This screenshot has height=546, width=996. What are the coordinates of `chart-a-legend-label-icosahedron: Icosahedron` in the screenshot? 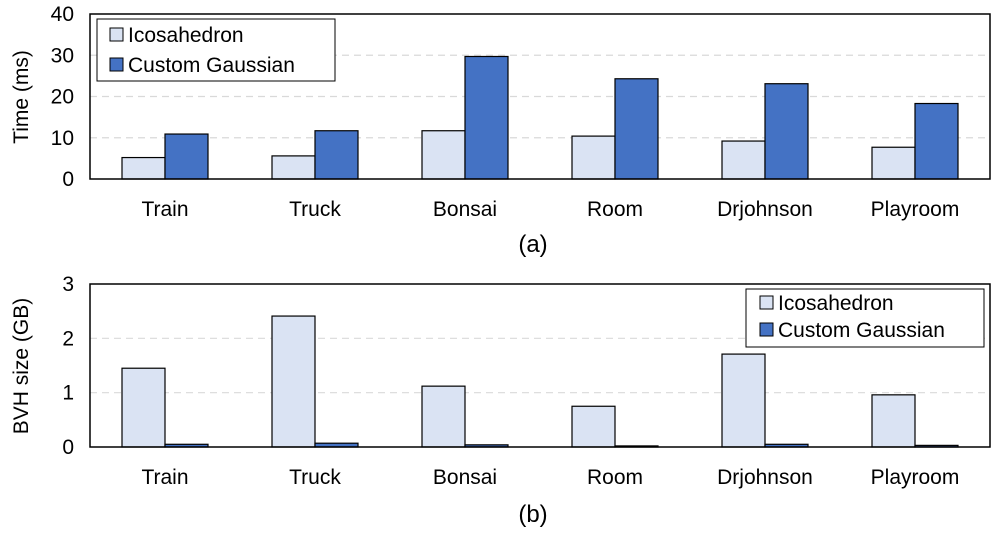 It's located at (186, 35).